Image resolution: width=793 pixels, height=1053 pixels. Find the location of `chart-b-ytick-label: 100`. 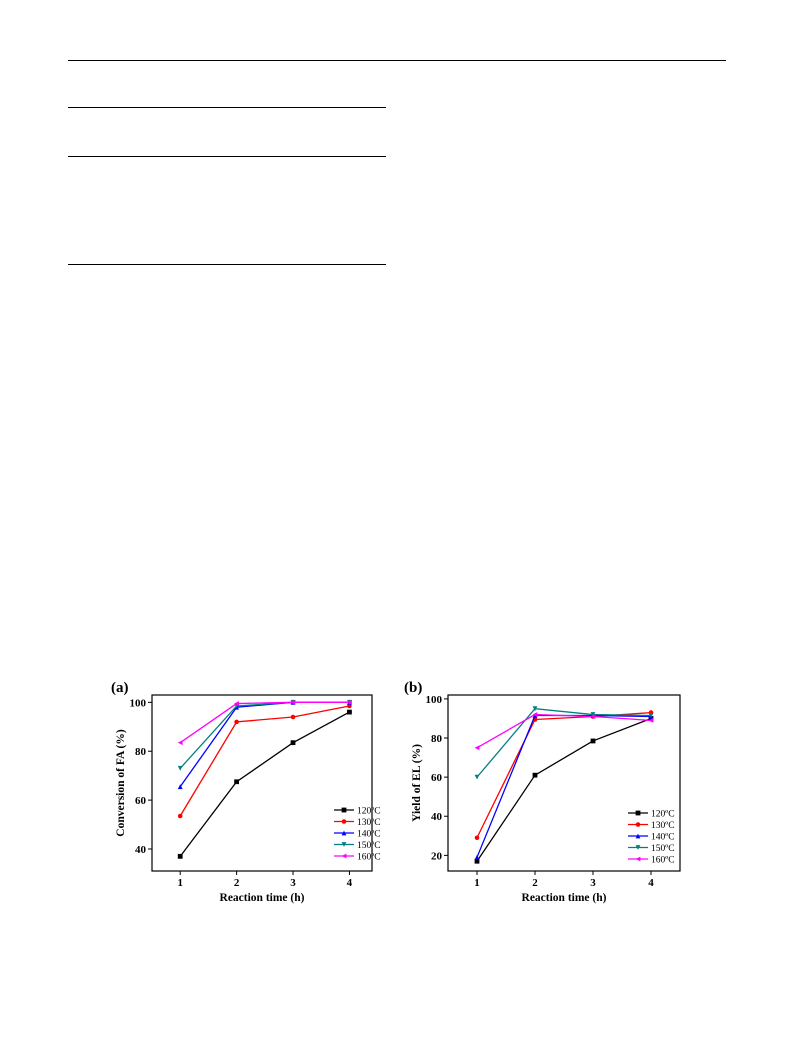

chart-b-ytick-label: 100 is located at coordinates (434, 700).